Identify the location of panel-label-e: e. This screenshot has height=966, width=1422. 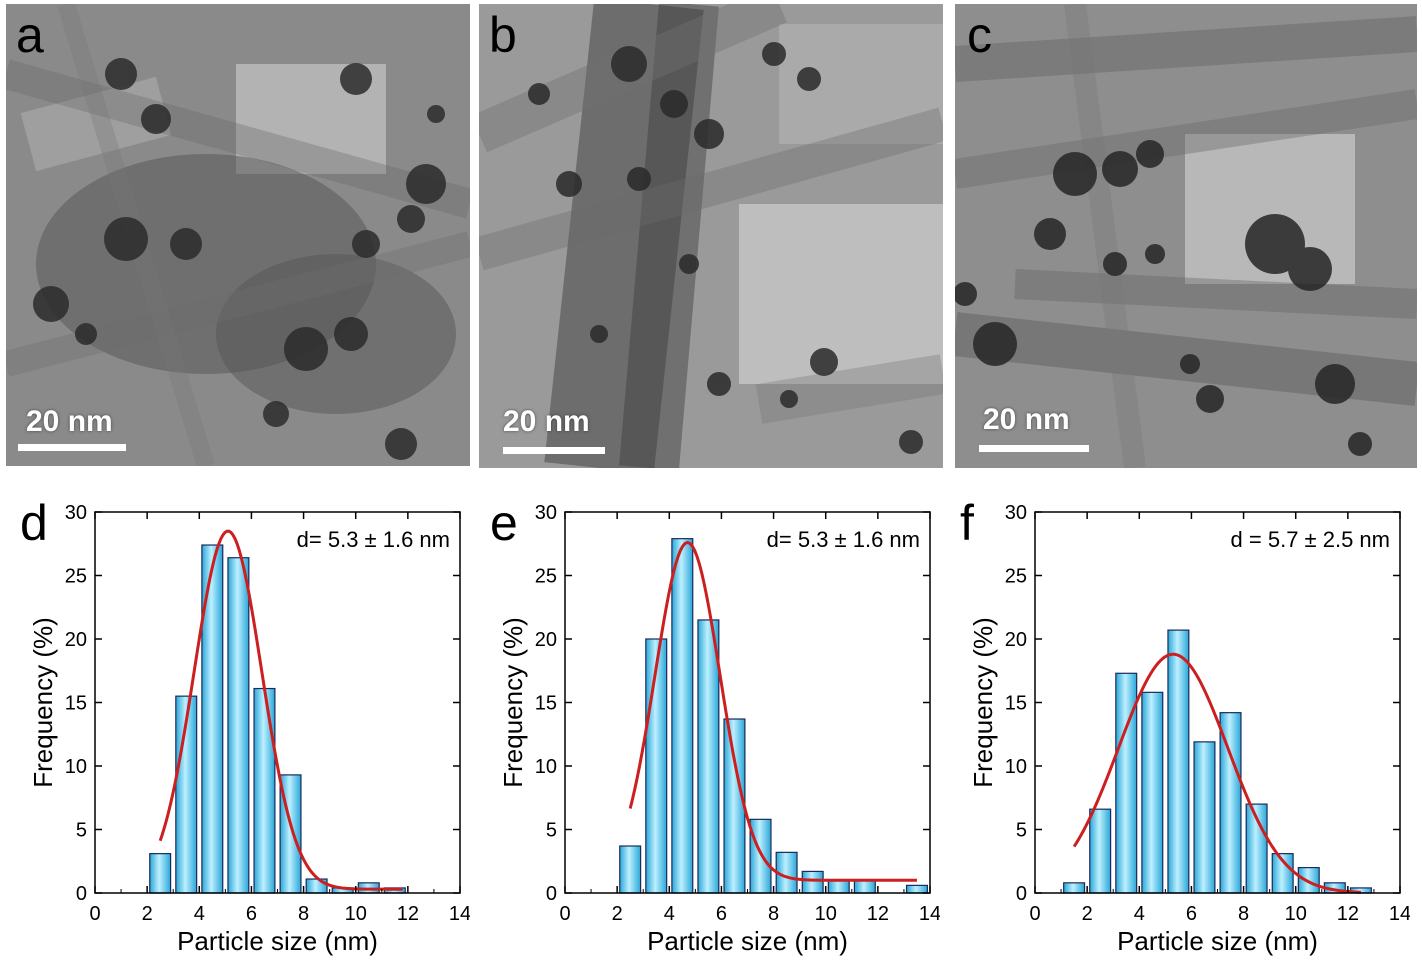
(504, 523).